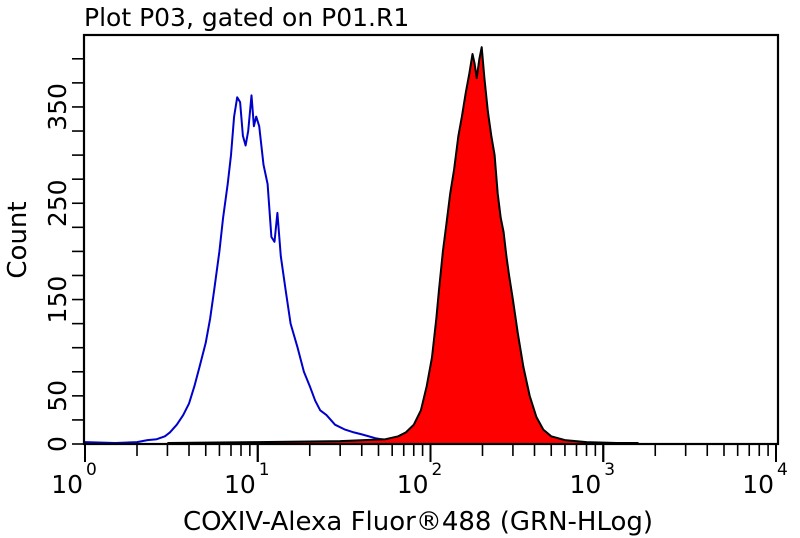 The image size is (800, 538). Describe the element at coordinates (418, 522) in the screenshot. I see `x-axis-label: COXIV-Alexa Fluor®488 (GRN-HLog)` at that location.